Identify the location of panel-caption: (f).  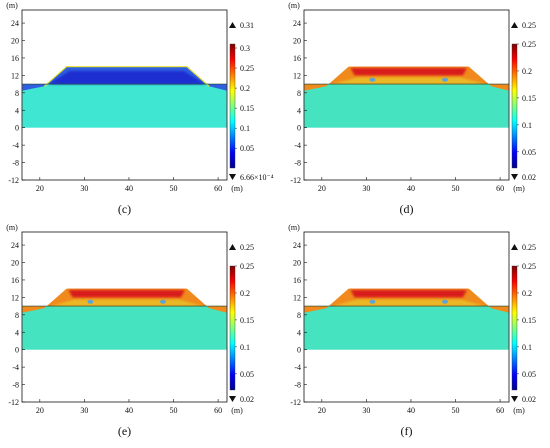
(407, 431).